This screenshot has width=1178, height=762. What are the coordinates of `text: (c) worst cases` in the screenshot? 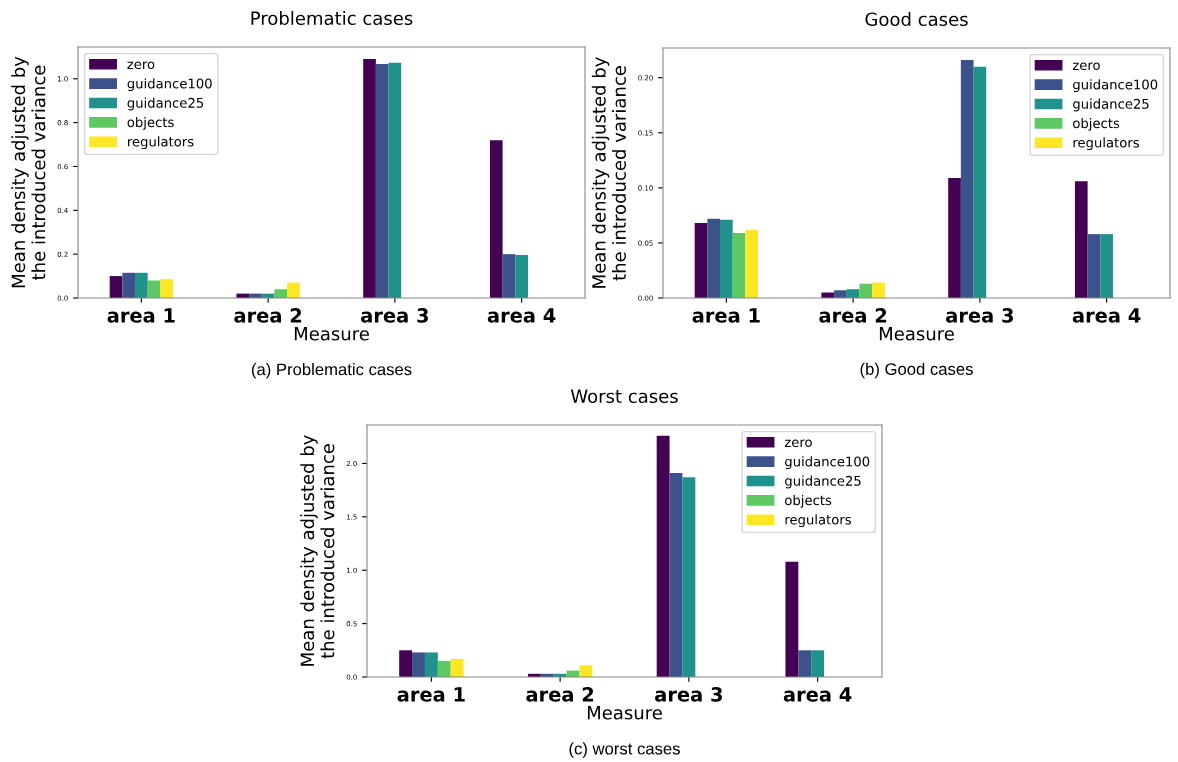 It's located at (624, 750).